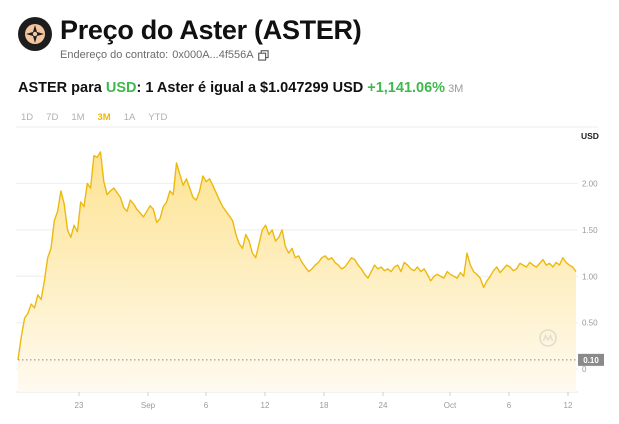  Describe the element at coordinates (104, 117) in the screenshot. I see `range-tab-3m: 3M` at that location.